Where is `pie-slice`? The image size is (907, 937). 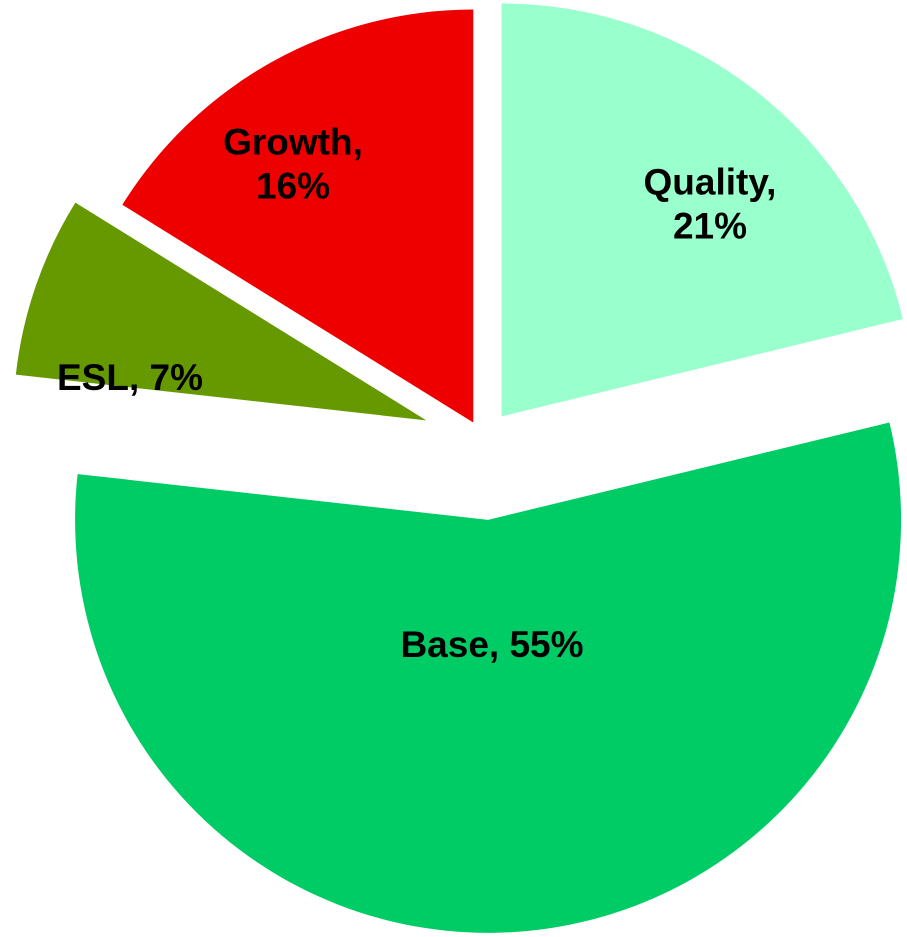 pie-slice is located at coordinates (221, 311).